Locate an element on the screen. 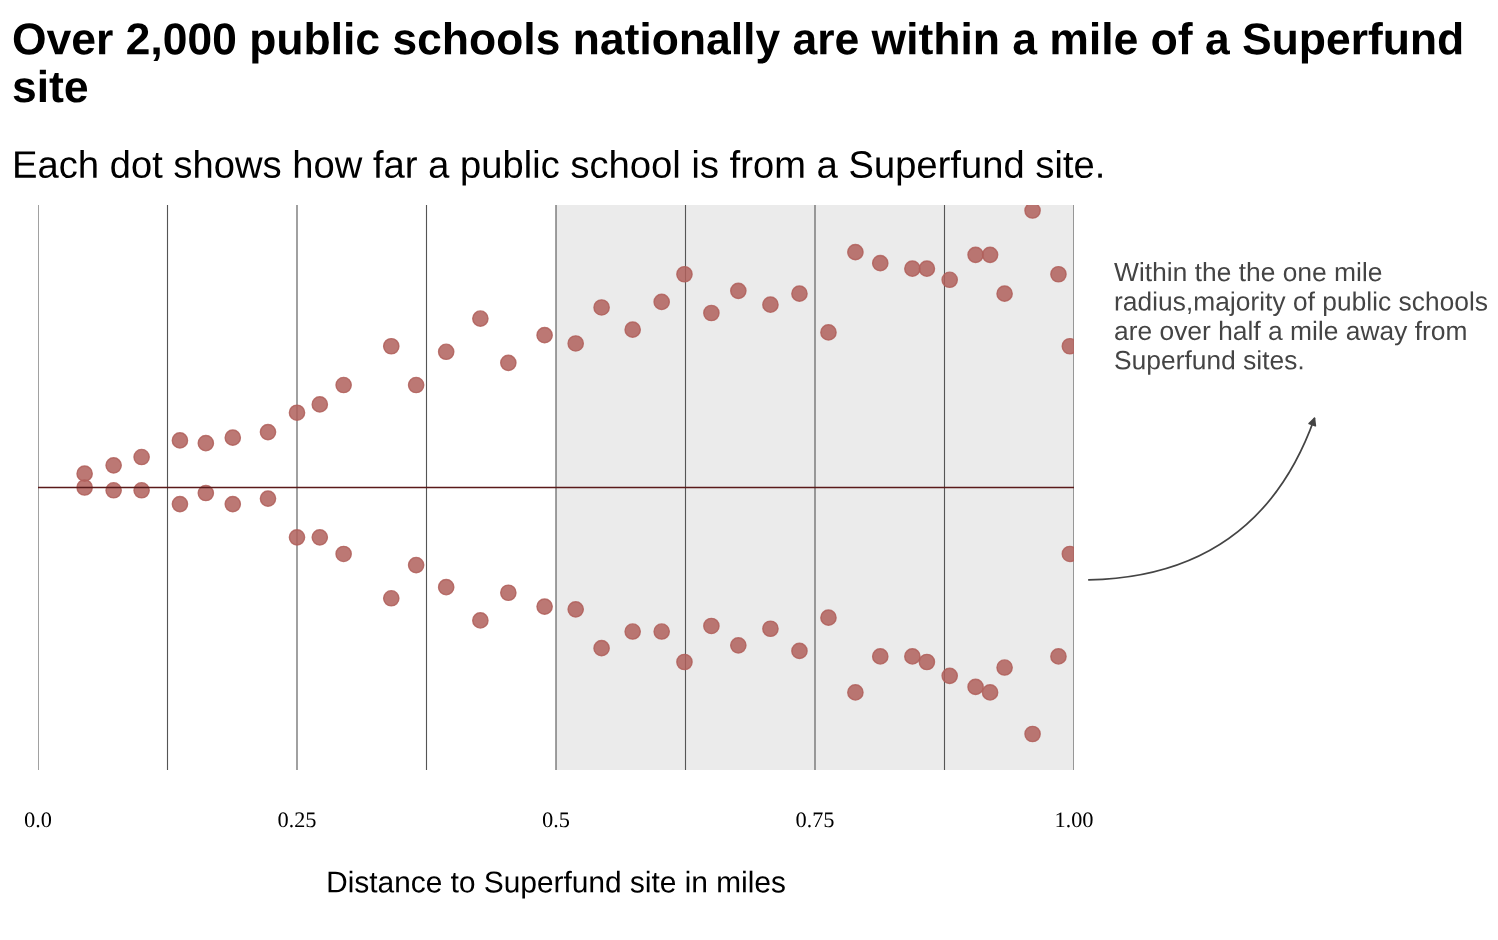 This screenshot has height=940, width=1498. x-axis-title: Distance to Superfund site in miles is located at coordinates (556, 884).